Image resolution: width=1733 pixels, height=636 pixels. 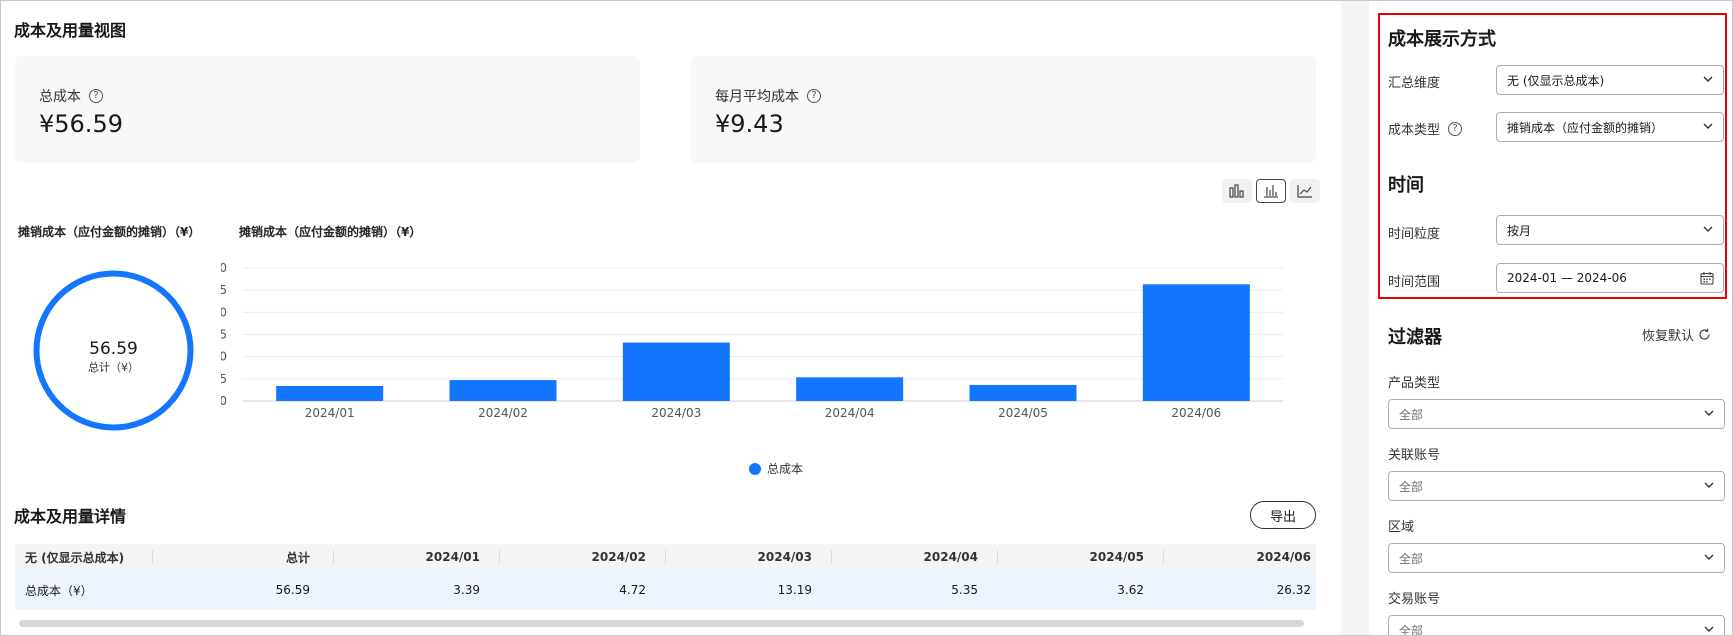 I want to click on reset-default-button: 恢复默认, so click(x=1676, y=334).